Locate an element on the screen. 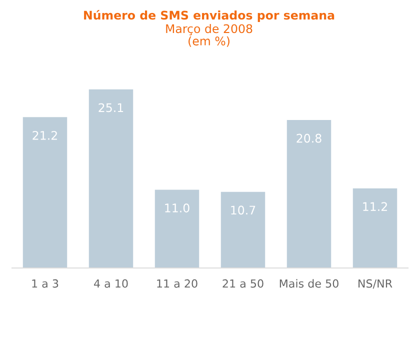 The height and width of the screenshot is (350, 418). x-tick-label: 11 a 20 is located at coordinates (177, 283).